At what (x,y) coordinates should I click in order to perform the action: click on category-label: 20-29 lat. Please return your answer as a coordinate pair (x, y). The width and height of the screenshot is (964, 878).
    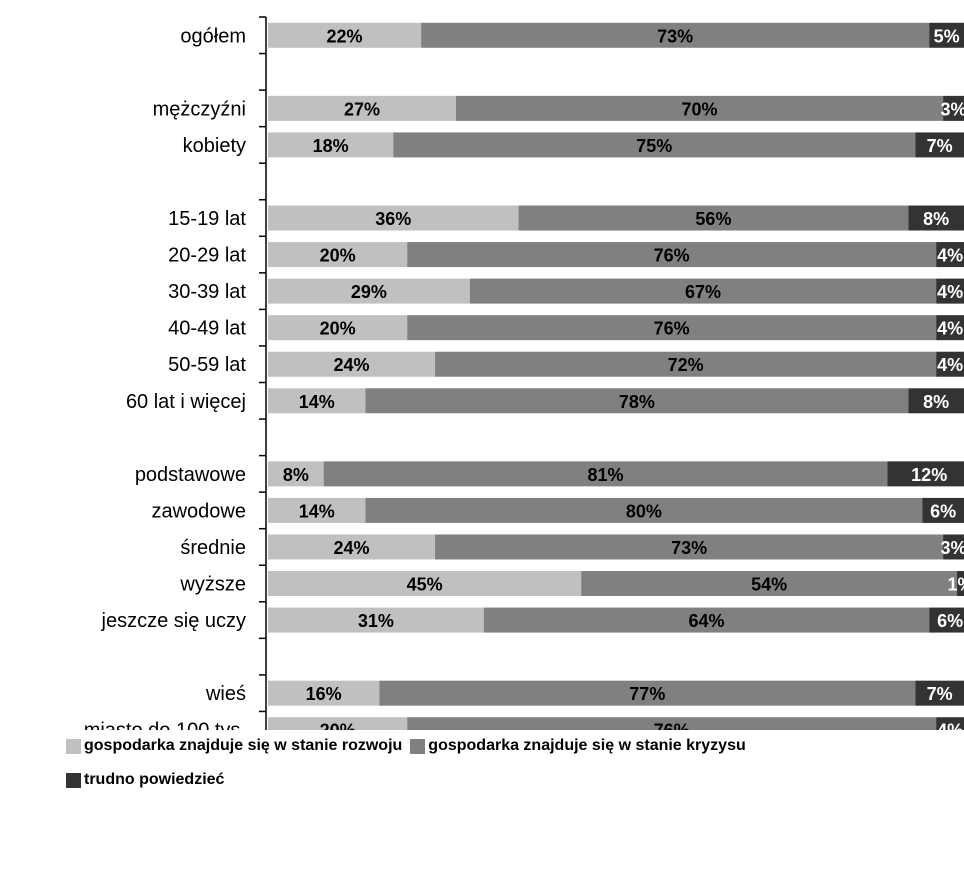
    Looking at the image, I should click on (207, 256).